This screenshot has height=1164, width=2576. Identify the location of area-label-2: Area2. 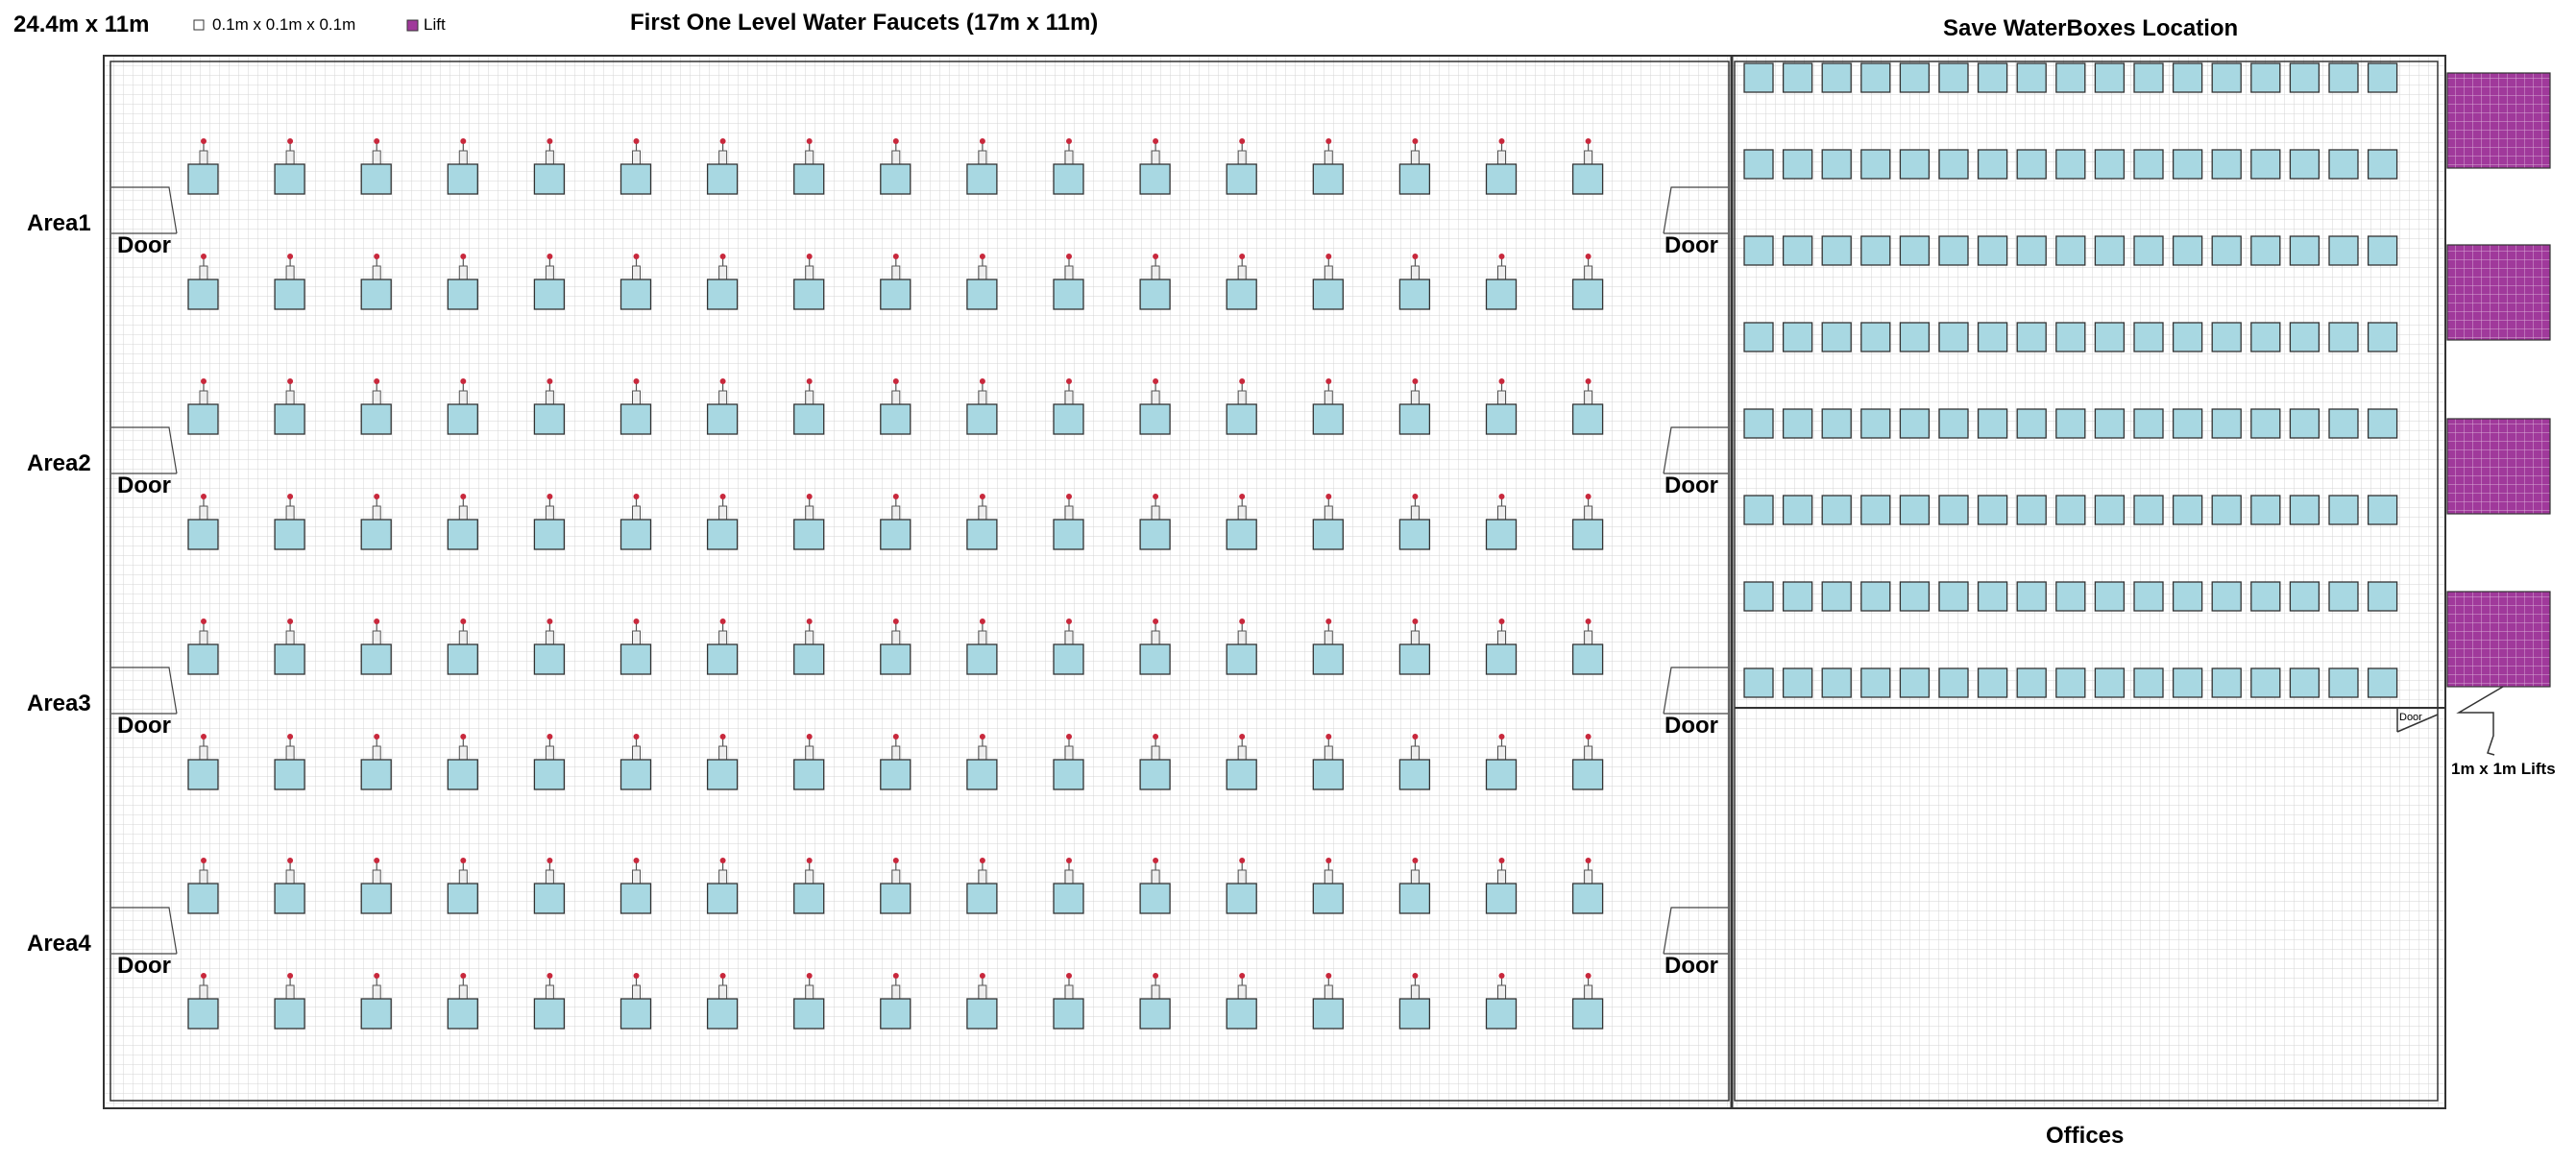
(59, 463).